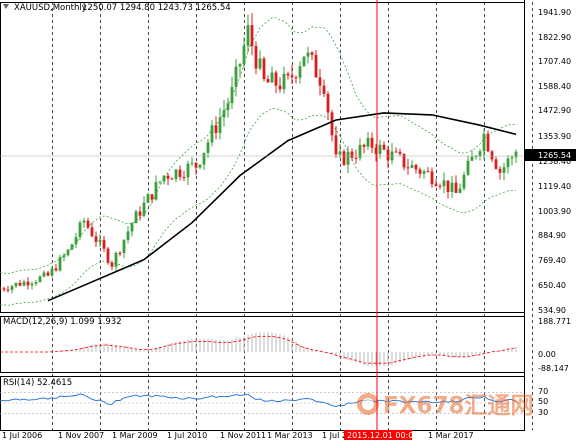  Describe the element at coordinates (552, 285) in the screenshot. I see `price-tick: 650.40` at that location.